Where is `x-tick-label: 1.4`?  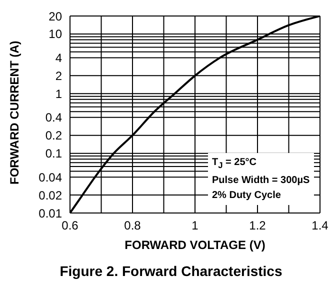 x-tick-label: 1.4 is located at coordinates (320, 225).